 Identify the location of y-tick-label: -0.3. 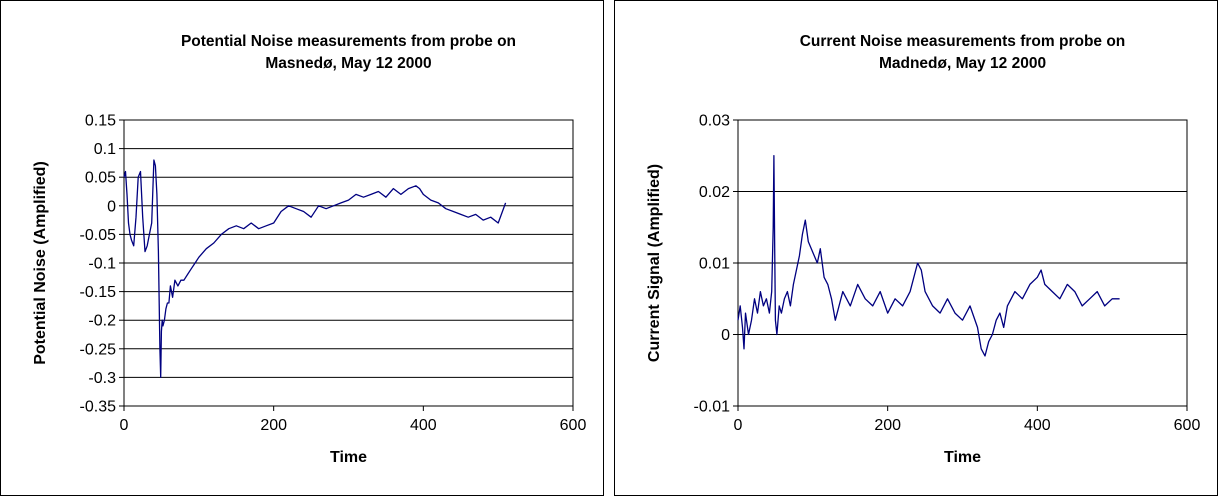
(102, 378).